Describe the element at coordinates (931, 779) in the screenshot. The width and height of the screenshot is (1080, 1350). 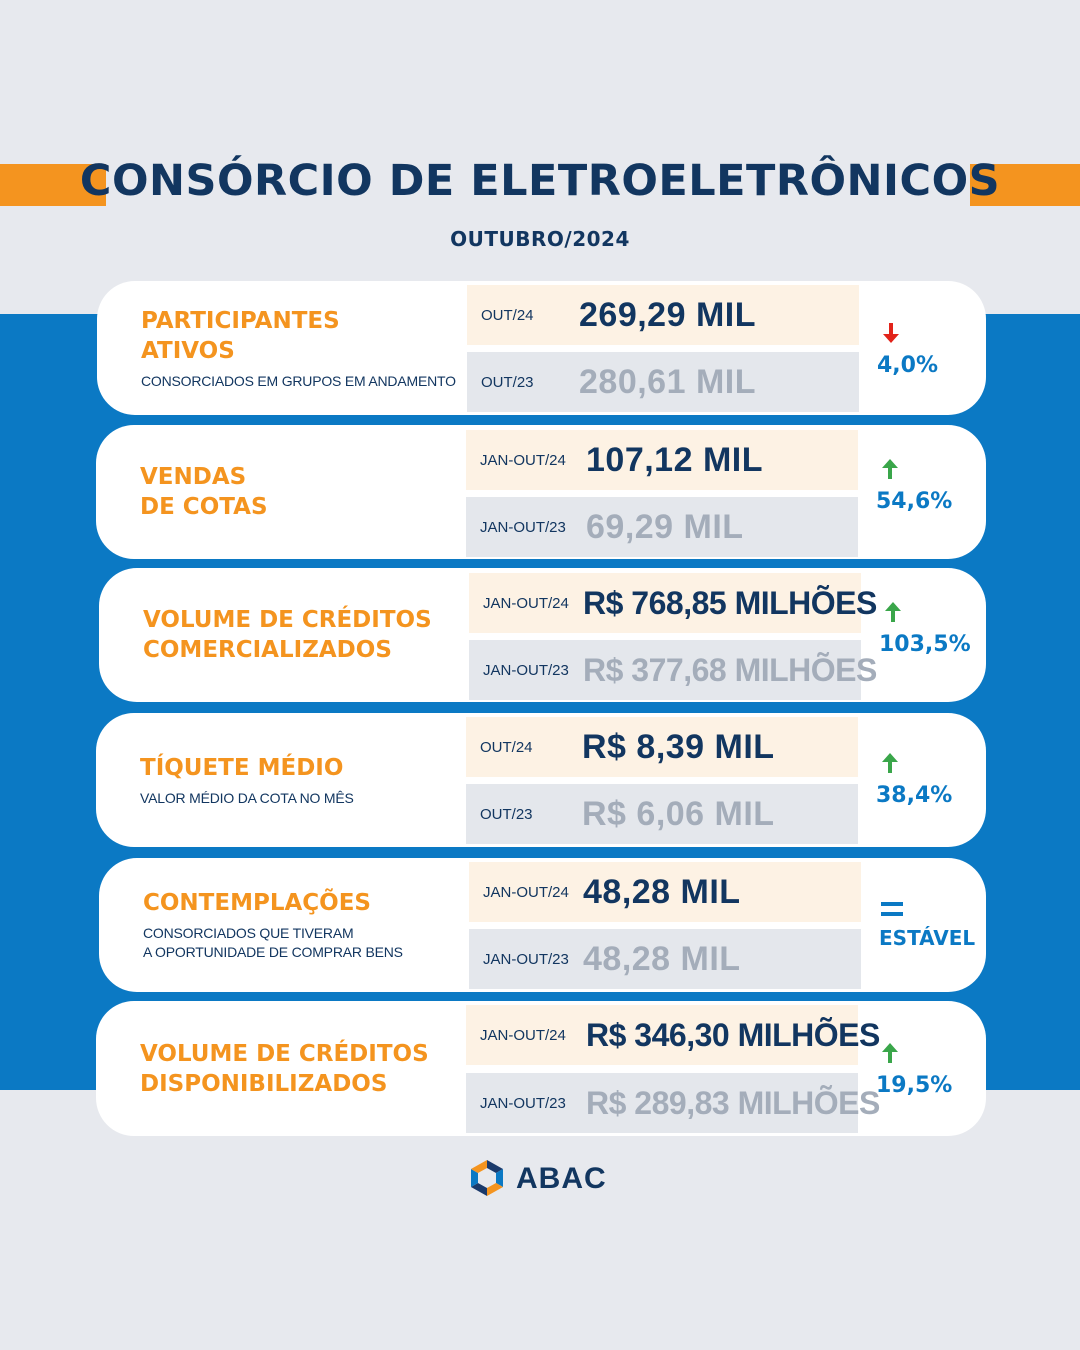
I see `change-indicator: 38,4%` at that location.